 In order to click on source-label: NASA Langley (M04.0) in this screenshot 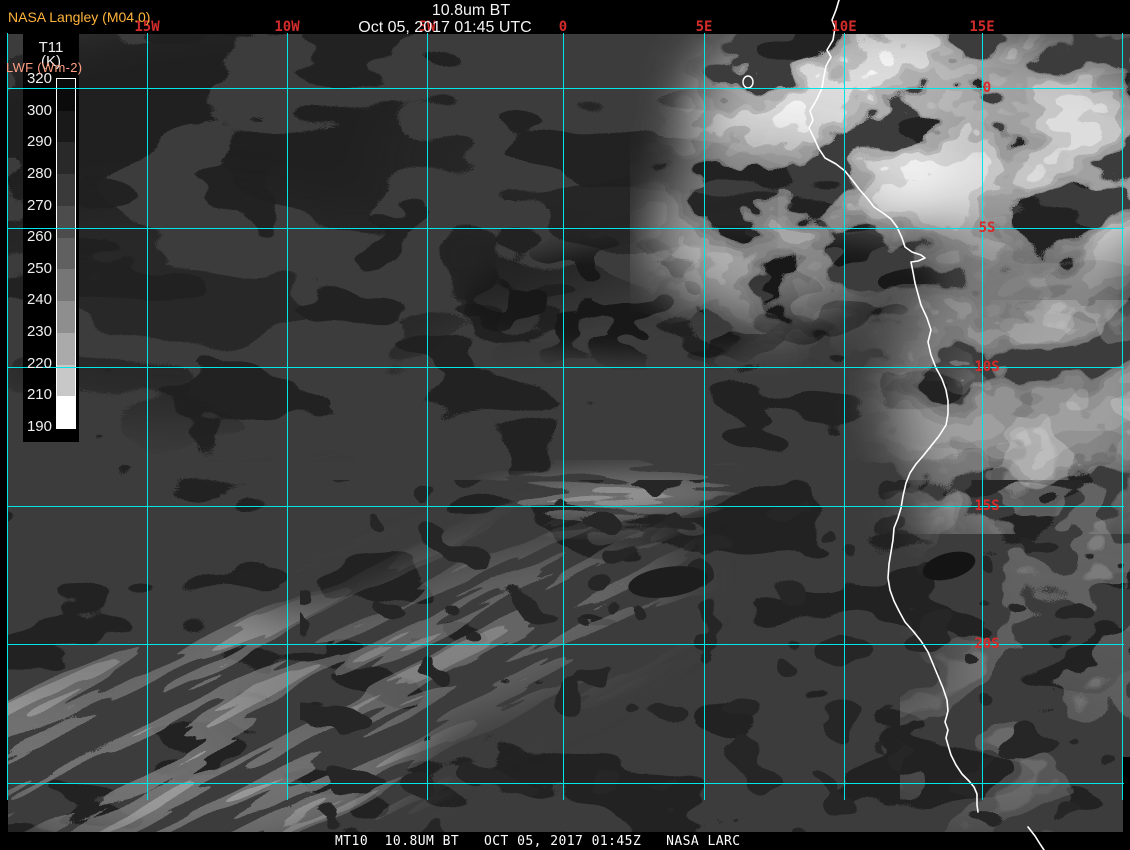, I will do `click(79, 17)`.